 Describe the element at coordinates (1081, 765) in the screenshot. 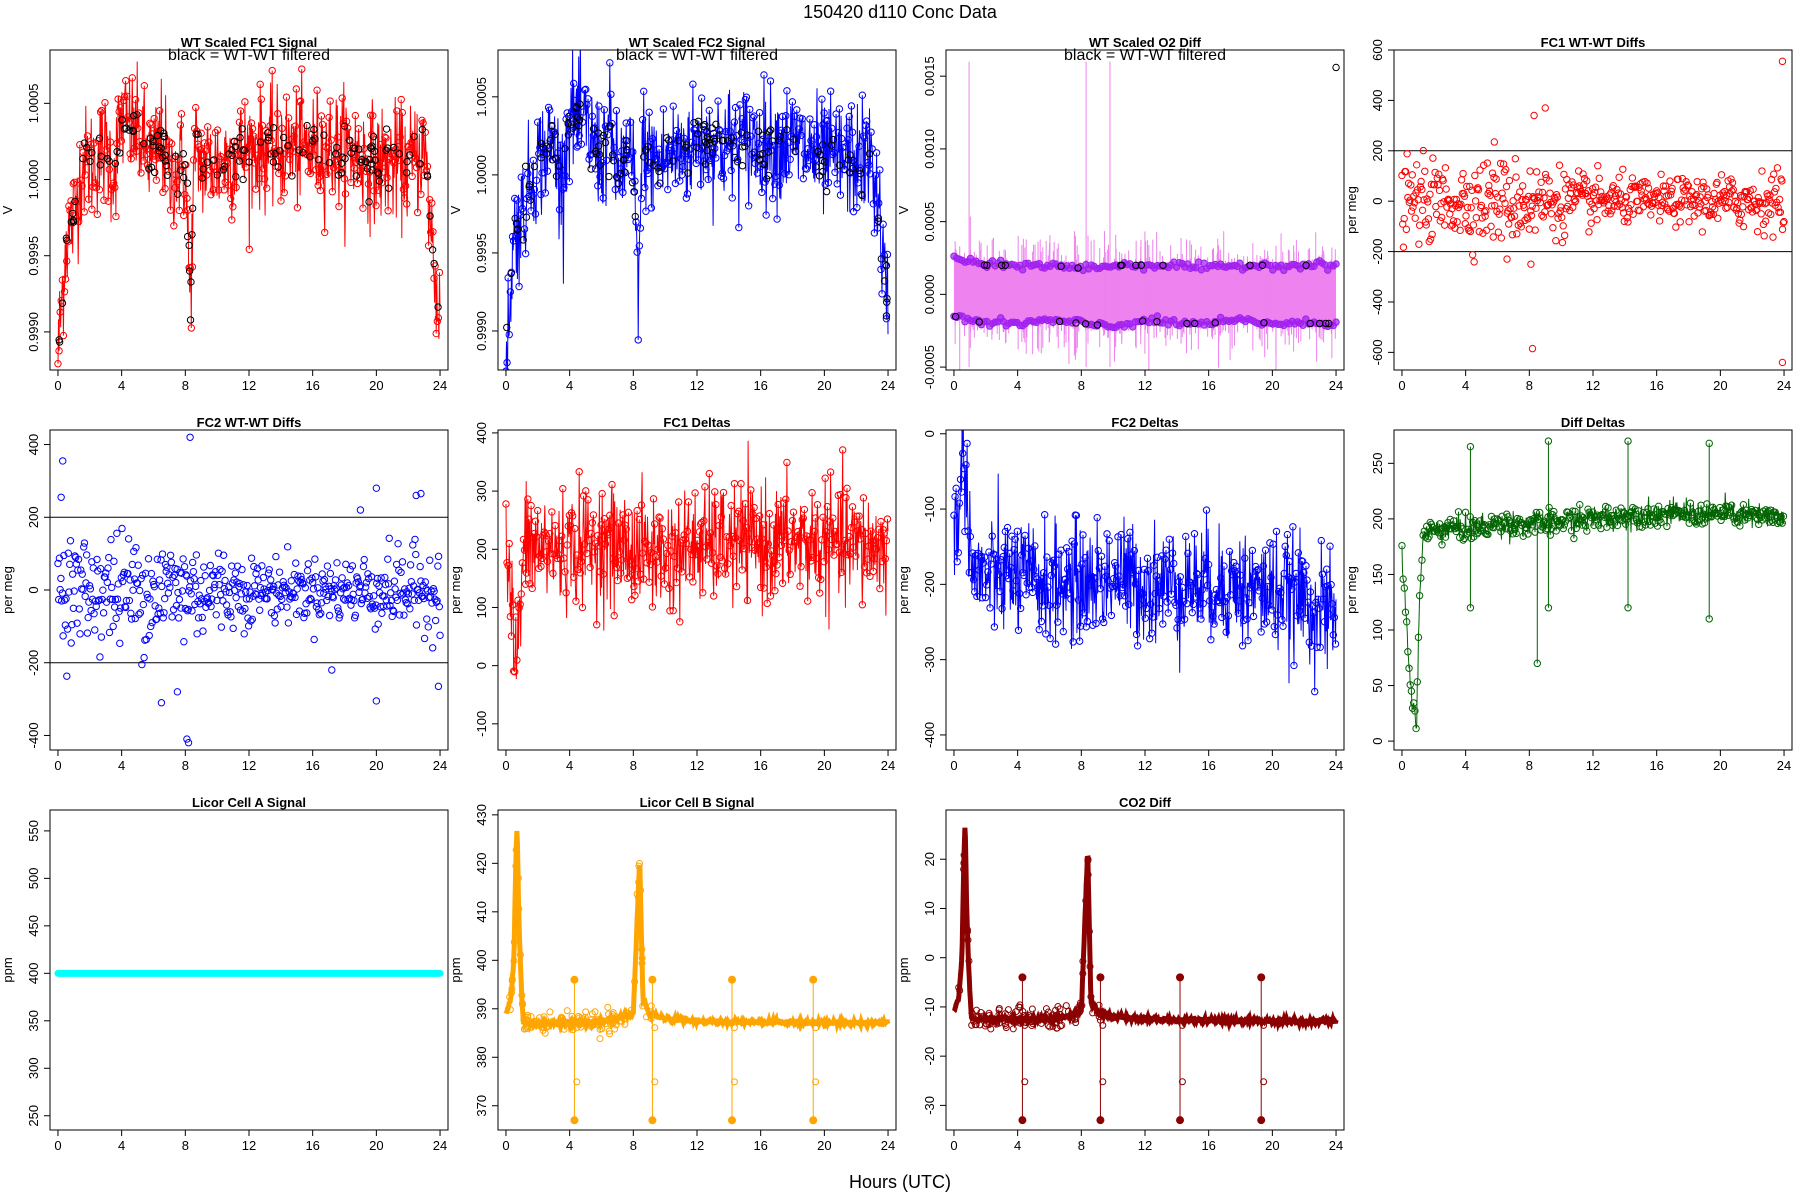

I see `x-tick-label: 8` at that location.